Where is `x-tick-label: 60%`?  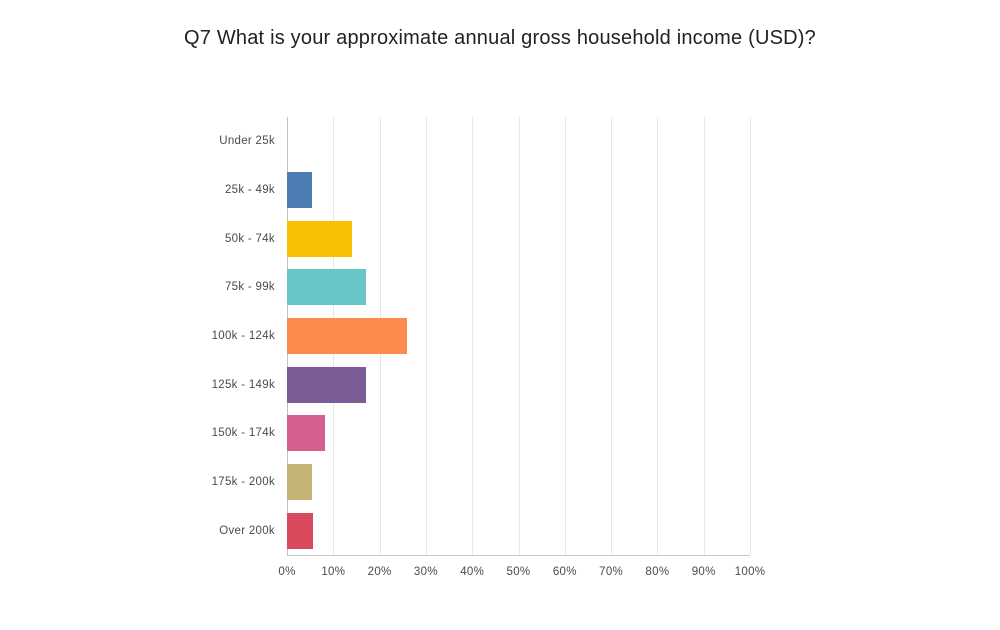
x-tick-label: 60% is located at coordinates (564, 572).